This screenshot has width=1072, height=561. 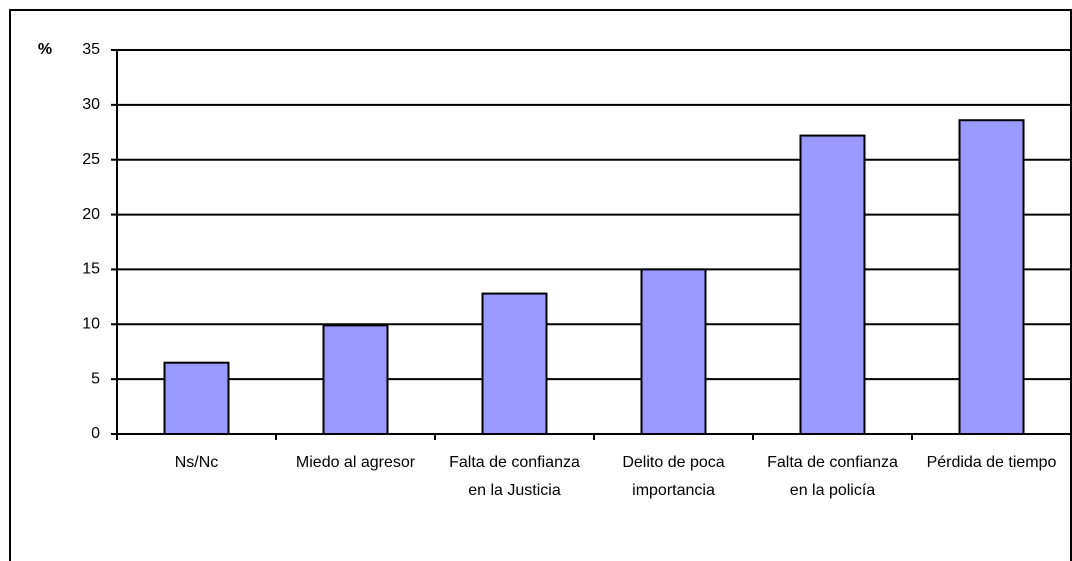 What do you see at coordinates (91, 49) in the screenshot?
I see `y-tick-label: 35` at bounding box center [91, 49].